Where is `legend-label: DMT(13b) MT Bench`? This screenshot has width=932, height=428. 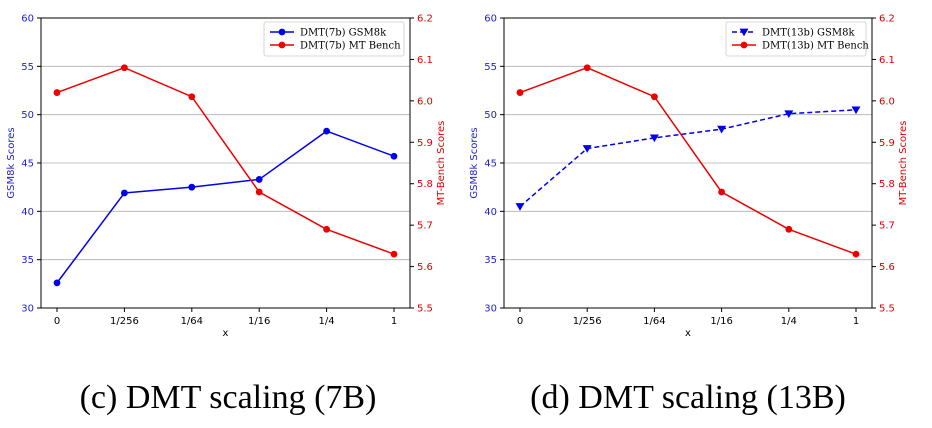
legend-label: DMT(13b) MT Bench is located at coordinates (815, 46).